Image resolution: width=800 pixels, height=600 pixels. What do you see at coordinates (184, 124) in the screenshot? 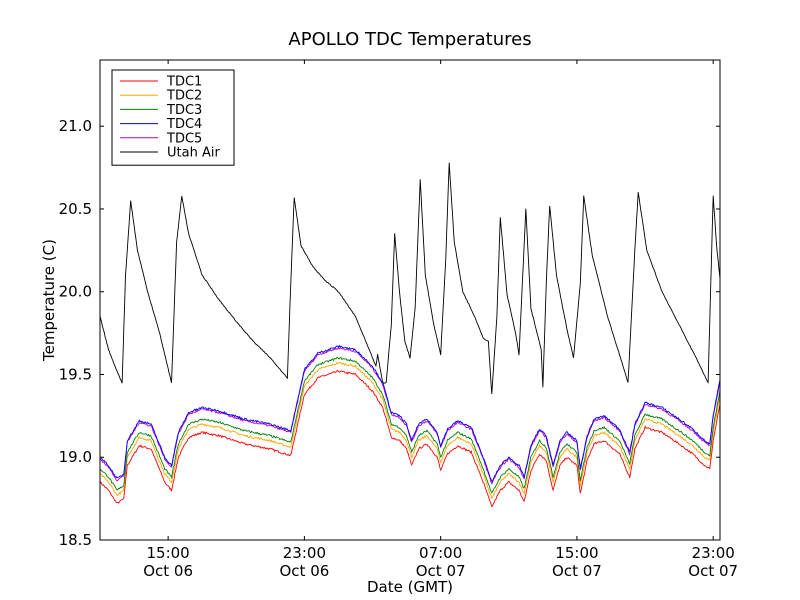
I see `legend-label: TDC4` at bounding box center [184, 124].